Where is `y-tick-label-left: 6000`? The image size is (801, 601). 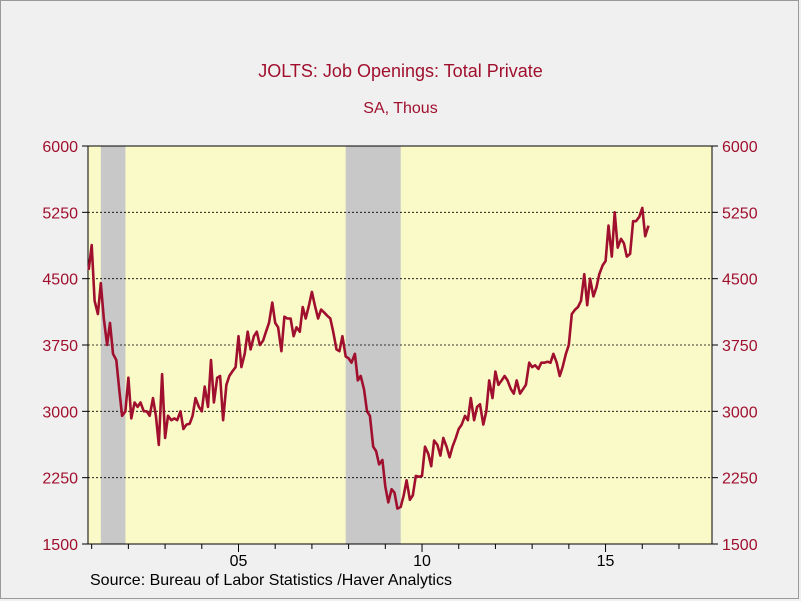
y-tick-label-left: 6000 is located at coordinates (60, 147).